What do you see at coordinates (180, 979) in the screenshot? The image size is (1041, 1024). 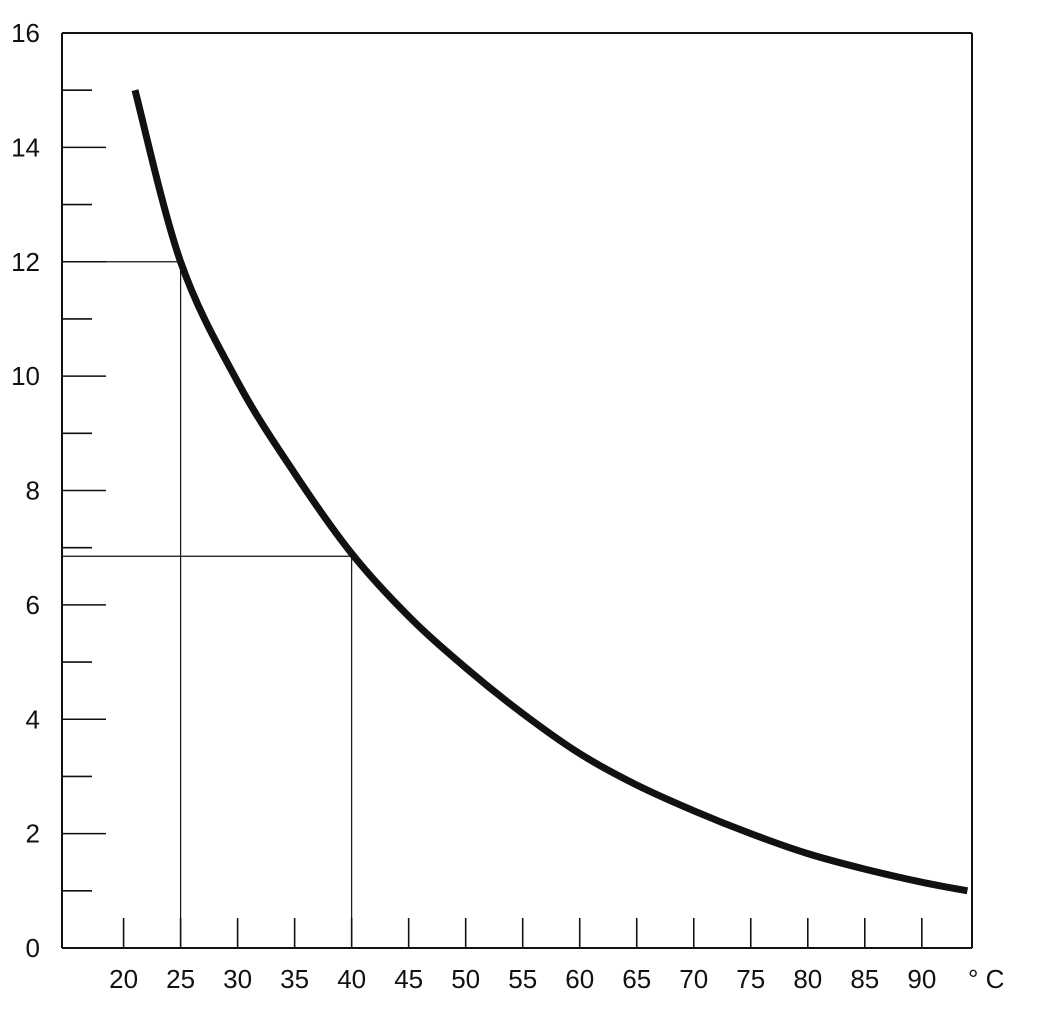 I see `x-tick-label: 25` at bounding box center [180, 979].